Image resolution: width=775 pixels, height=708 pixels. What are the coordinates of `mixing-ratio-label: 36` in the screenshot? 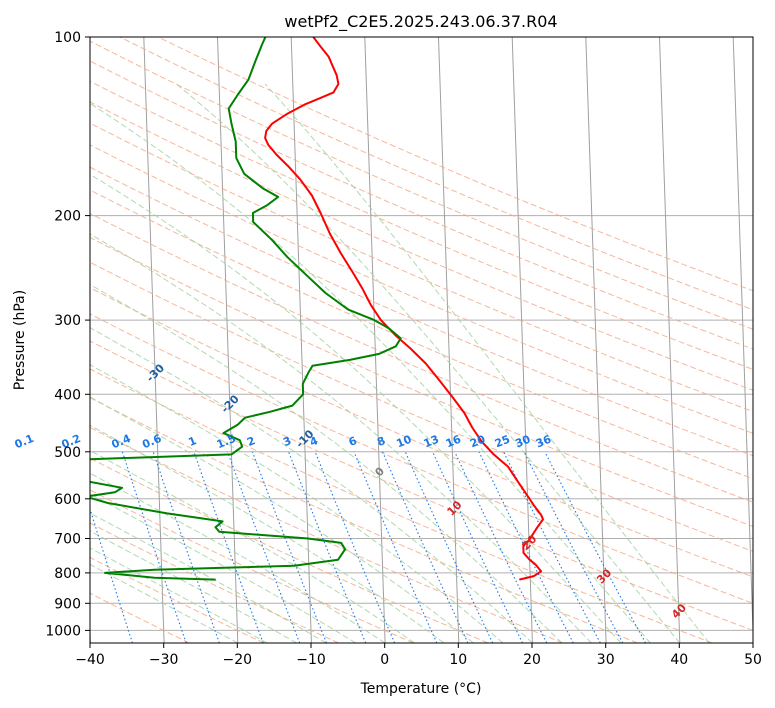 It's located at (543, 442).